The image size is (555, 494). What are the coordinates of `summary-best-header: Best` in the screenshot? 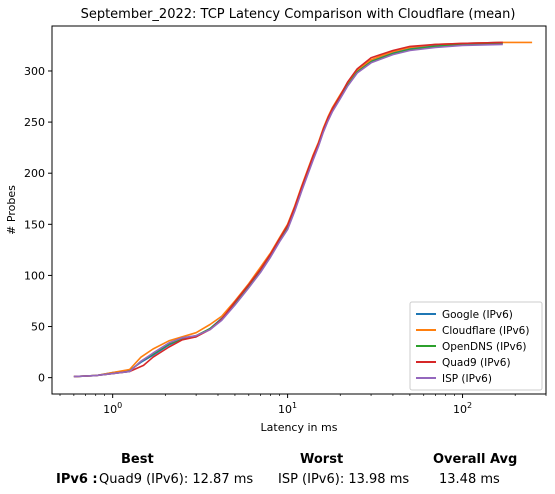 It's located at (137, 459).